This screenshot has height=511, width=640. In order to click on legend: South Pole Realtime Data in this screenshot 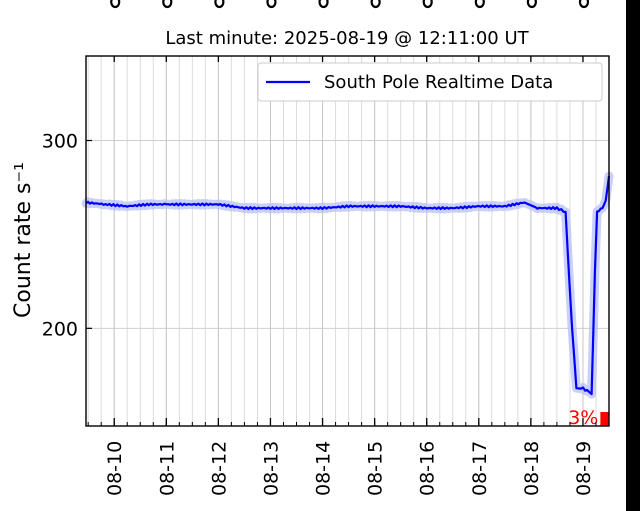, I will do `click(430, 82)`.